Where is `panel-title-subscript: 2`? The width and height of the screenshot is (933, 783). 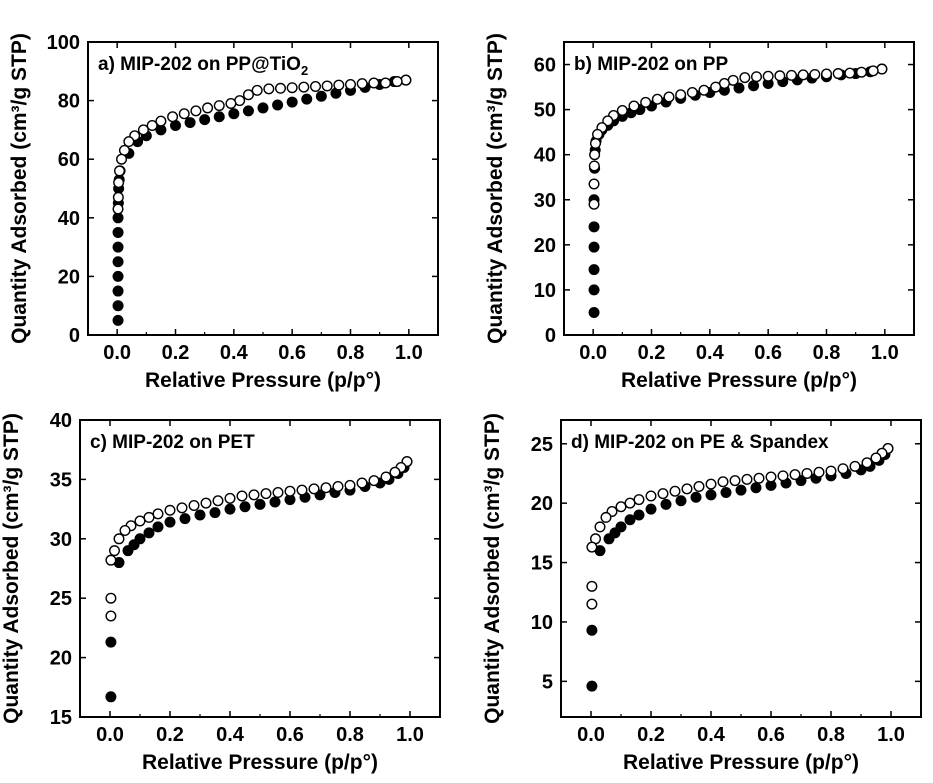 panel-title-subscript: 2 is located at coordinates (304, 70).